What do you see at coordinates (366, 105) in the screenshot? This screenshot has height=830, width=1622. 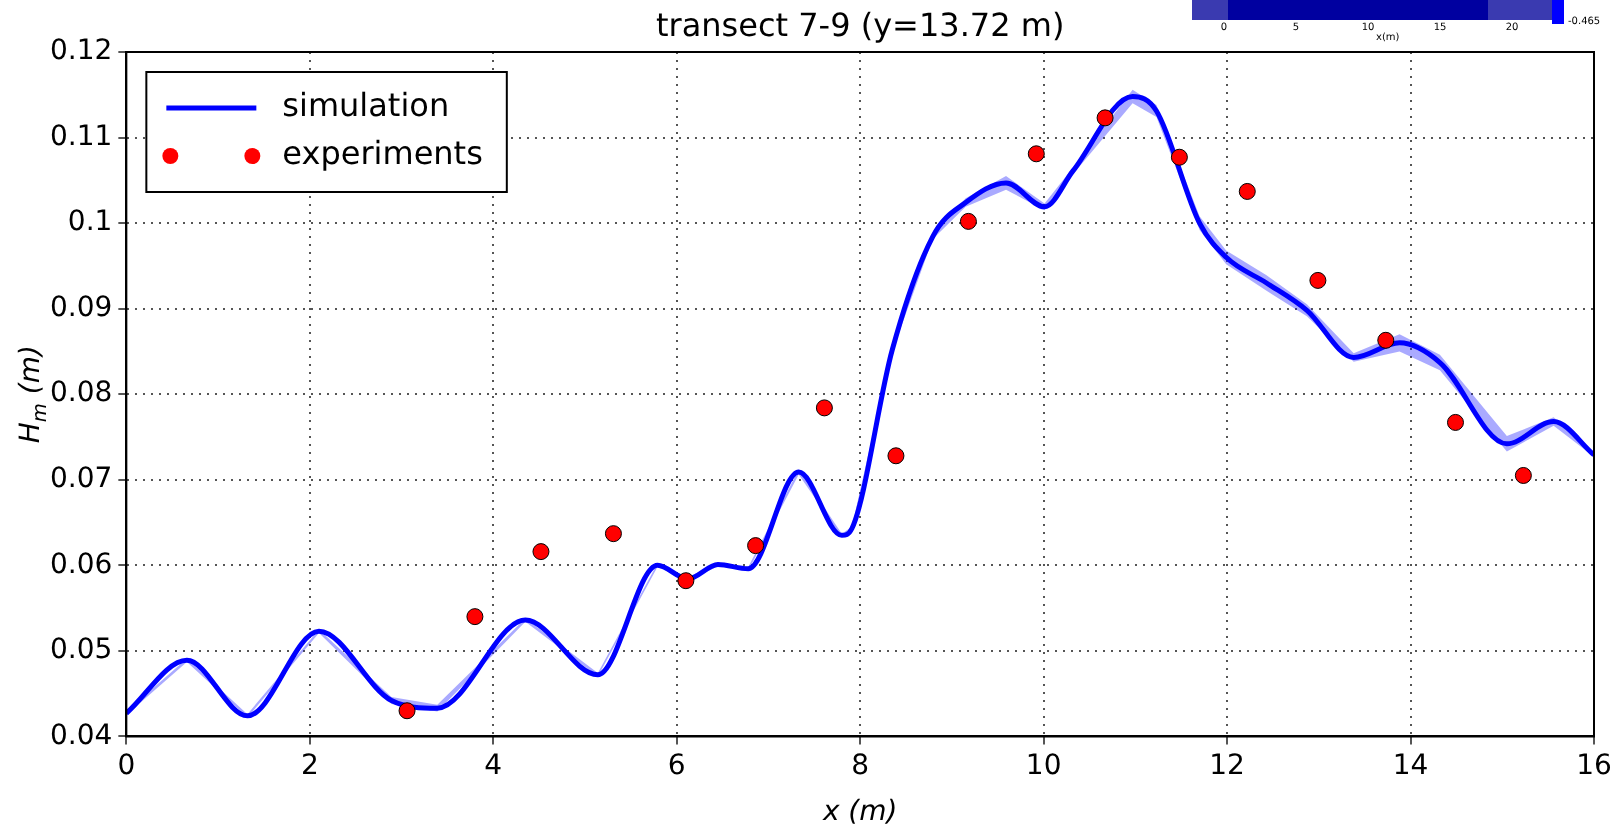 I see `legend-label: simulation` at bounding box center [366, 105].